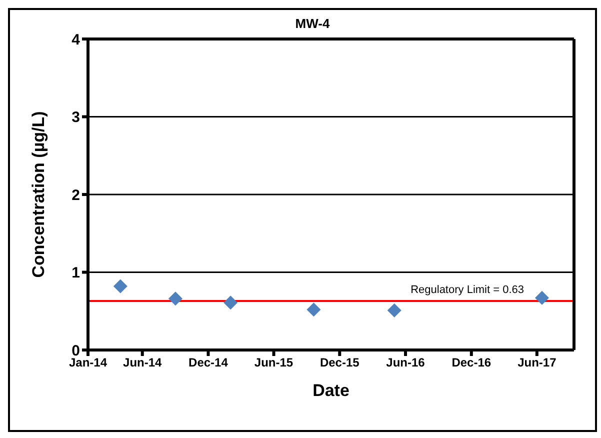 Image resolution: width=601 pixels, height=438 pixels. What do you see at coordinates (340, 363) in the screenshot?
I see `x-tick-label: Dec-15` at bounding box center [340, 363].